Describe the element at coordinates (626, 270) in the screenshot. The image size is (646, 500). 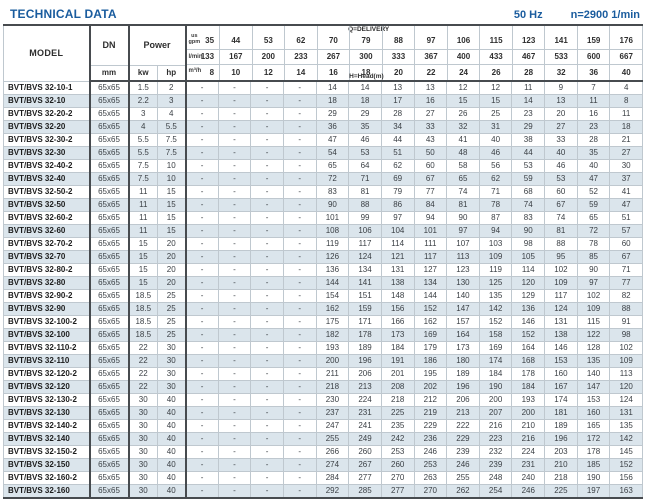
I see `head-value-cell: 71` at that location.